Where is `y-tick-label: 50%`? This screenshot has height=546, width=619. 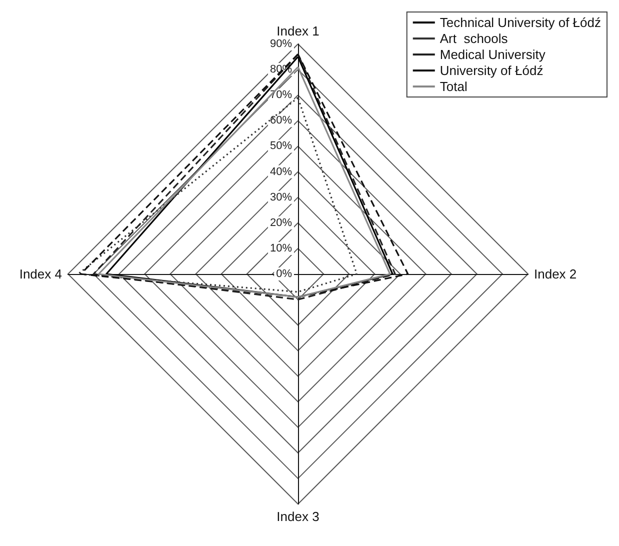
y-tick-label: 50% is located at coordinates (281, 146).